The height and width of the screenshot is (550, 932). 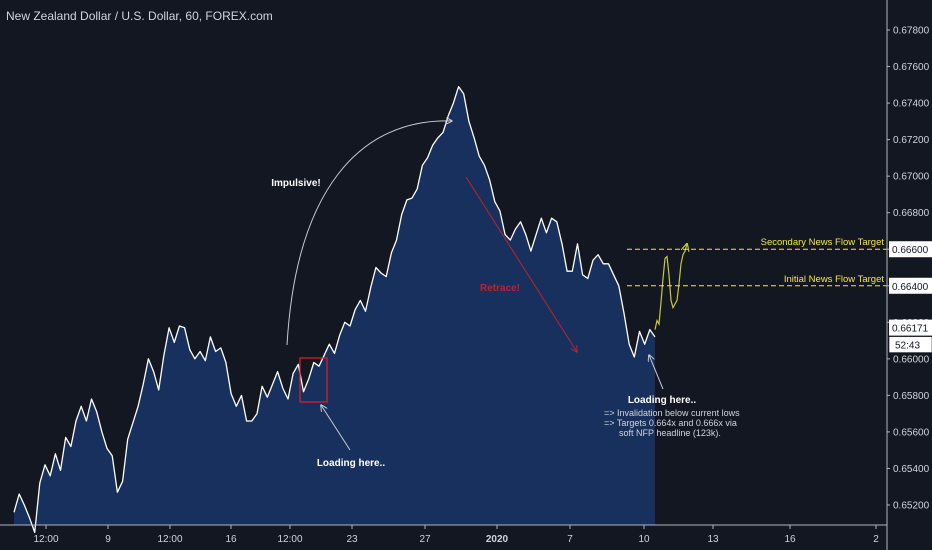 What do you see at coordinates (876, 539) in the screenshot?
I see `x-tick-label: 2` at bounding box center [876, 539].